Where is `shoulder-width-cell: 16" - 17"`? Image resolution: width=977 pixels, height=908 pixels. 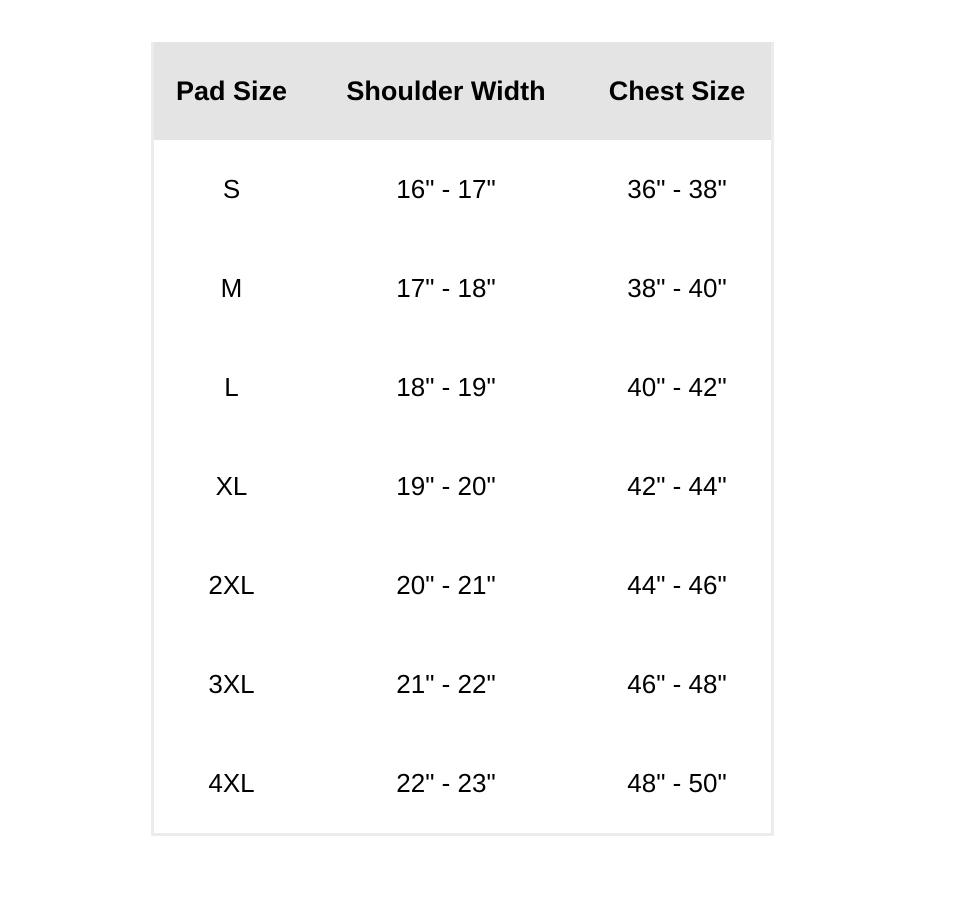 shoulder-width-cell: 16" - 17" is located at coordinates (446, 189).